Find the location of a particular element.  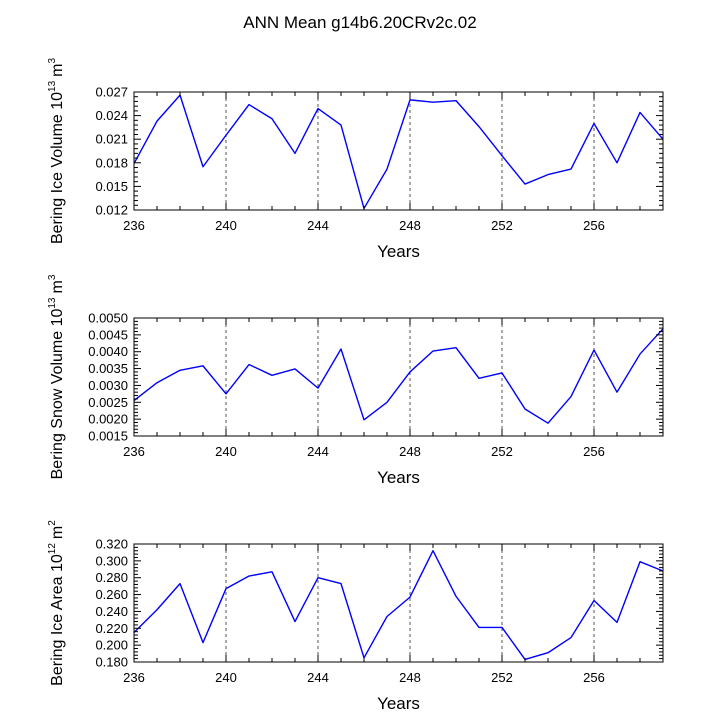

y-tick-label: 0.021 is located at coordinates (111, 139).